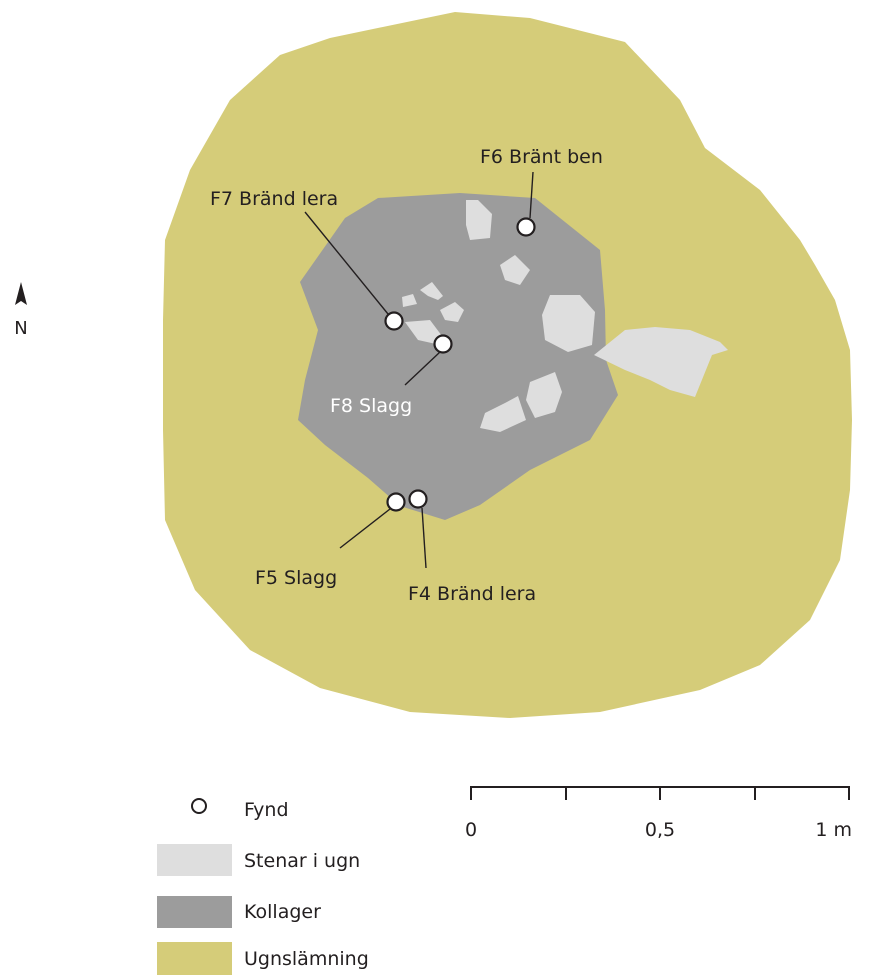  I want to click on stones-group, so click(565, 316).